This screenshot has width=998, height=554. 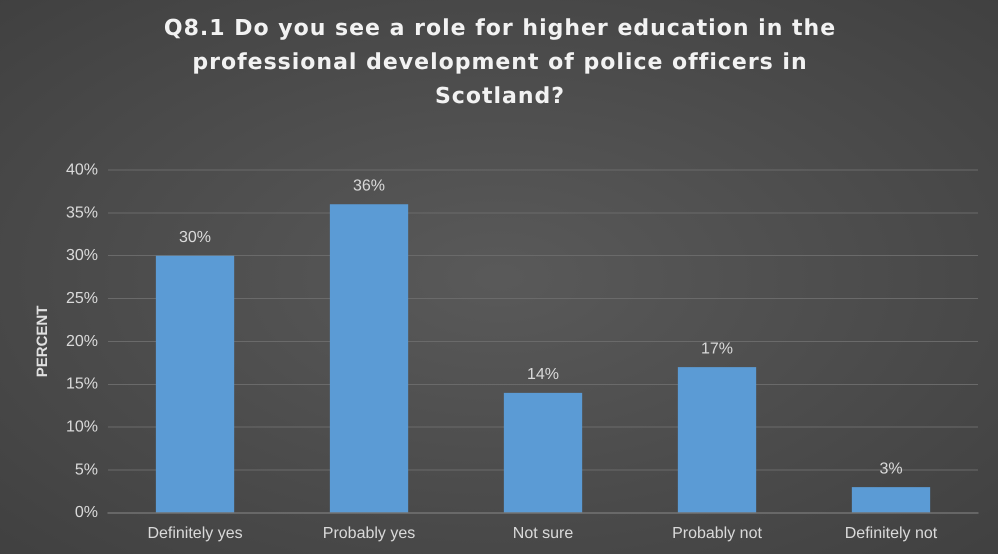 What do you see at coordinates (195, 237) in the screenshot?
I see `data-label: 30%` at bounding box center [195, 237].